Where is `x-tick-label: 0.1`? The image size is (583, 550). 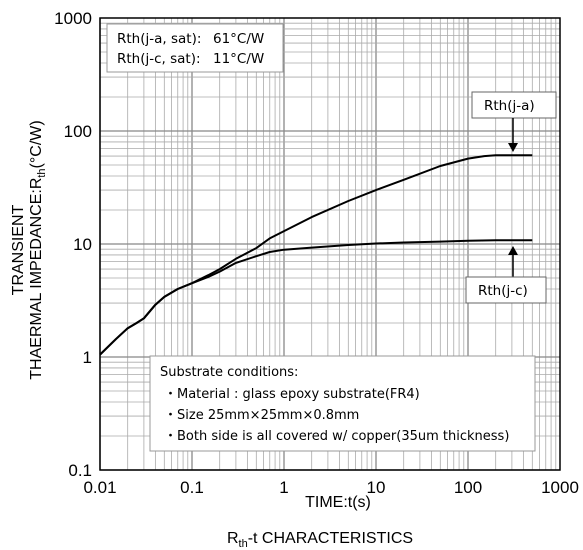
x-tick-label: 0.1 is located at coordinates (192, 487).